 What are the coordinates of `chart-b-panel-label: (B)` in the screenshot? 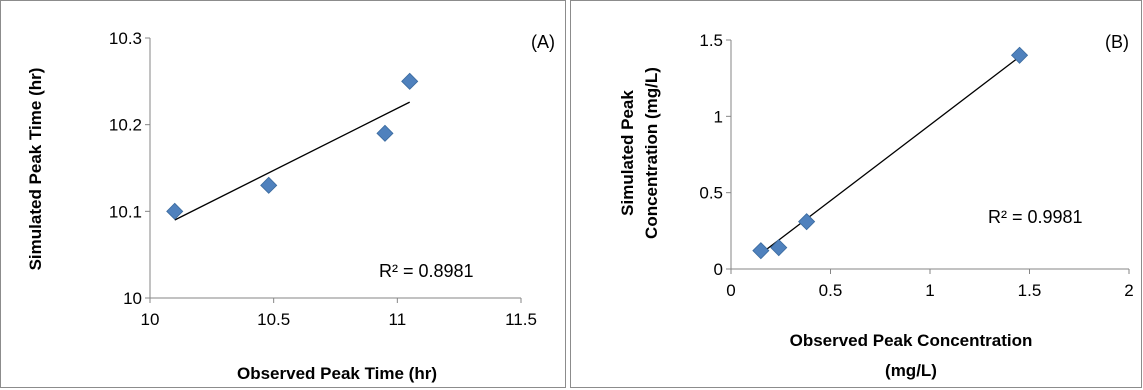 It's located at (1117, 42).